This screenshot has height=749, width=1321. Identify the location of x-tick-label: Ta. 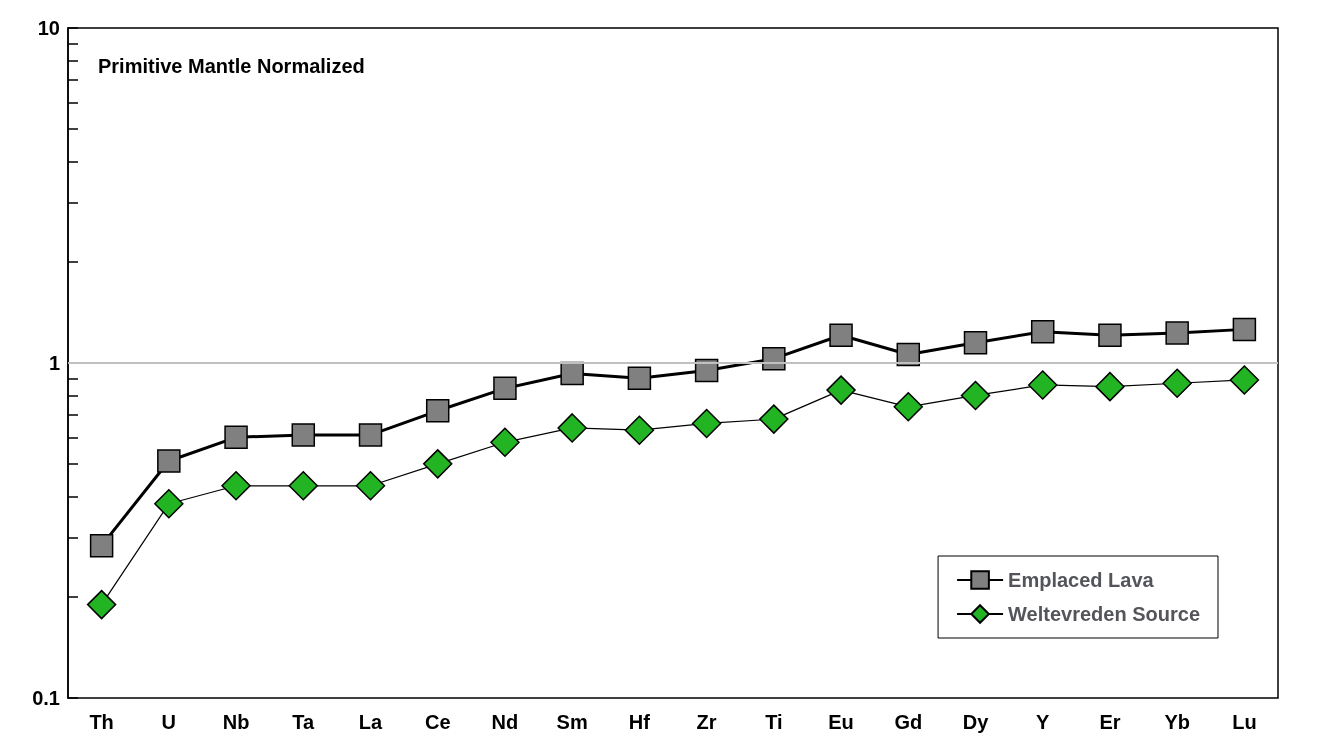
(304, 722).